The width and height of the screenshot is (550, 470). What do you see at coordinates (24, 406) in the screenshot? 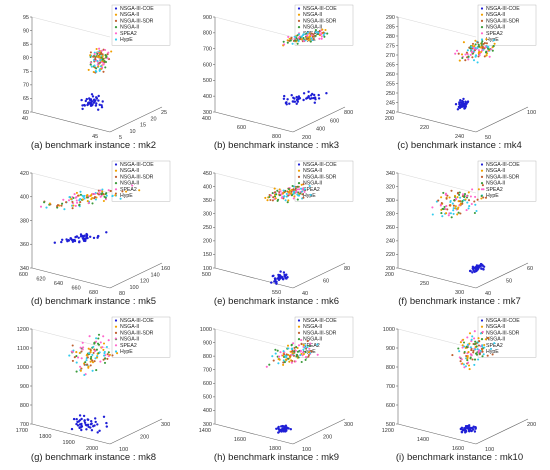
I see `z-tick-label: 800` at bounding box center [24, 406].